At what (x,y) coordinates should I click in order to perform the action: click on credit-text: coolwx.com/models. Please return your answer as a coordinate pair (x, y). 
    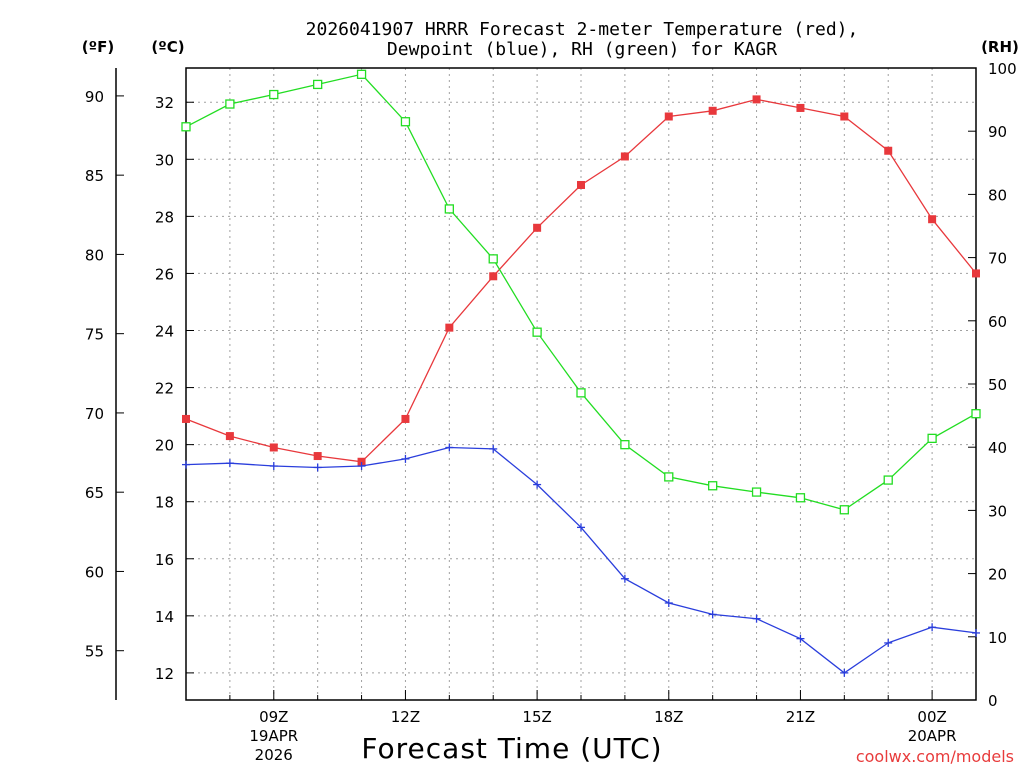
    Looking at the image, I should click on (935, 756).